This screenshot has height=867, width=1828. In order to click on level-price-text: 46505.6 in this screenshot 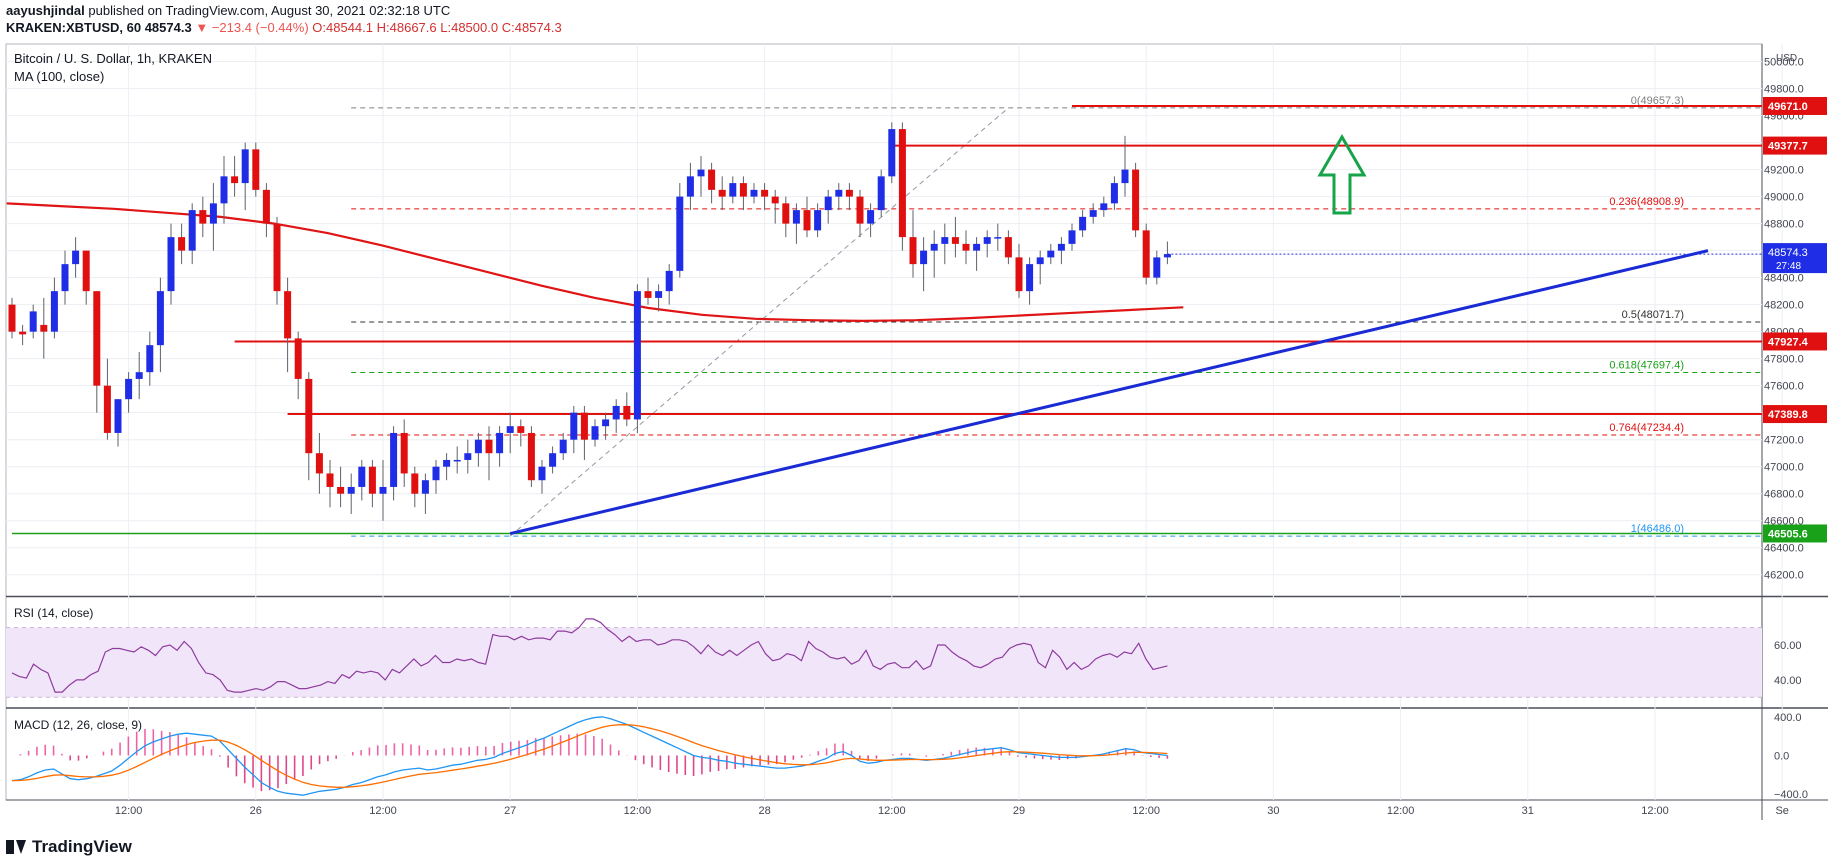, I will do `click(1788, 534)`.